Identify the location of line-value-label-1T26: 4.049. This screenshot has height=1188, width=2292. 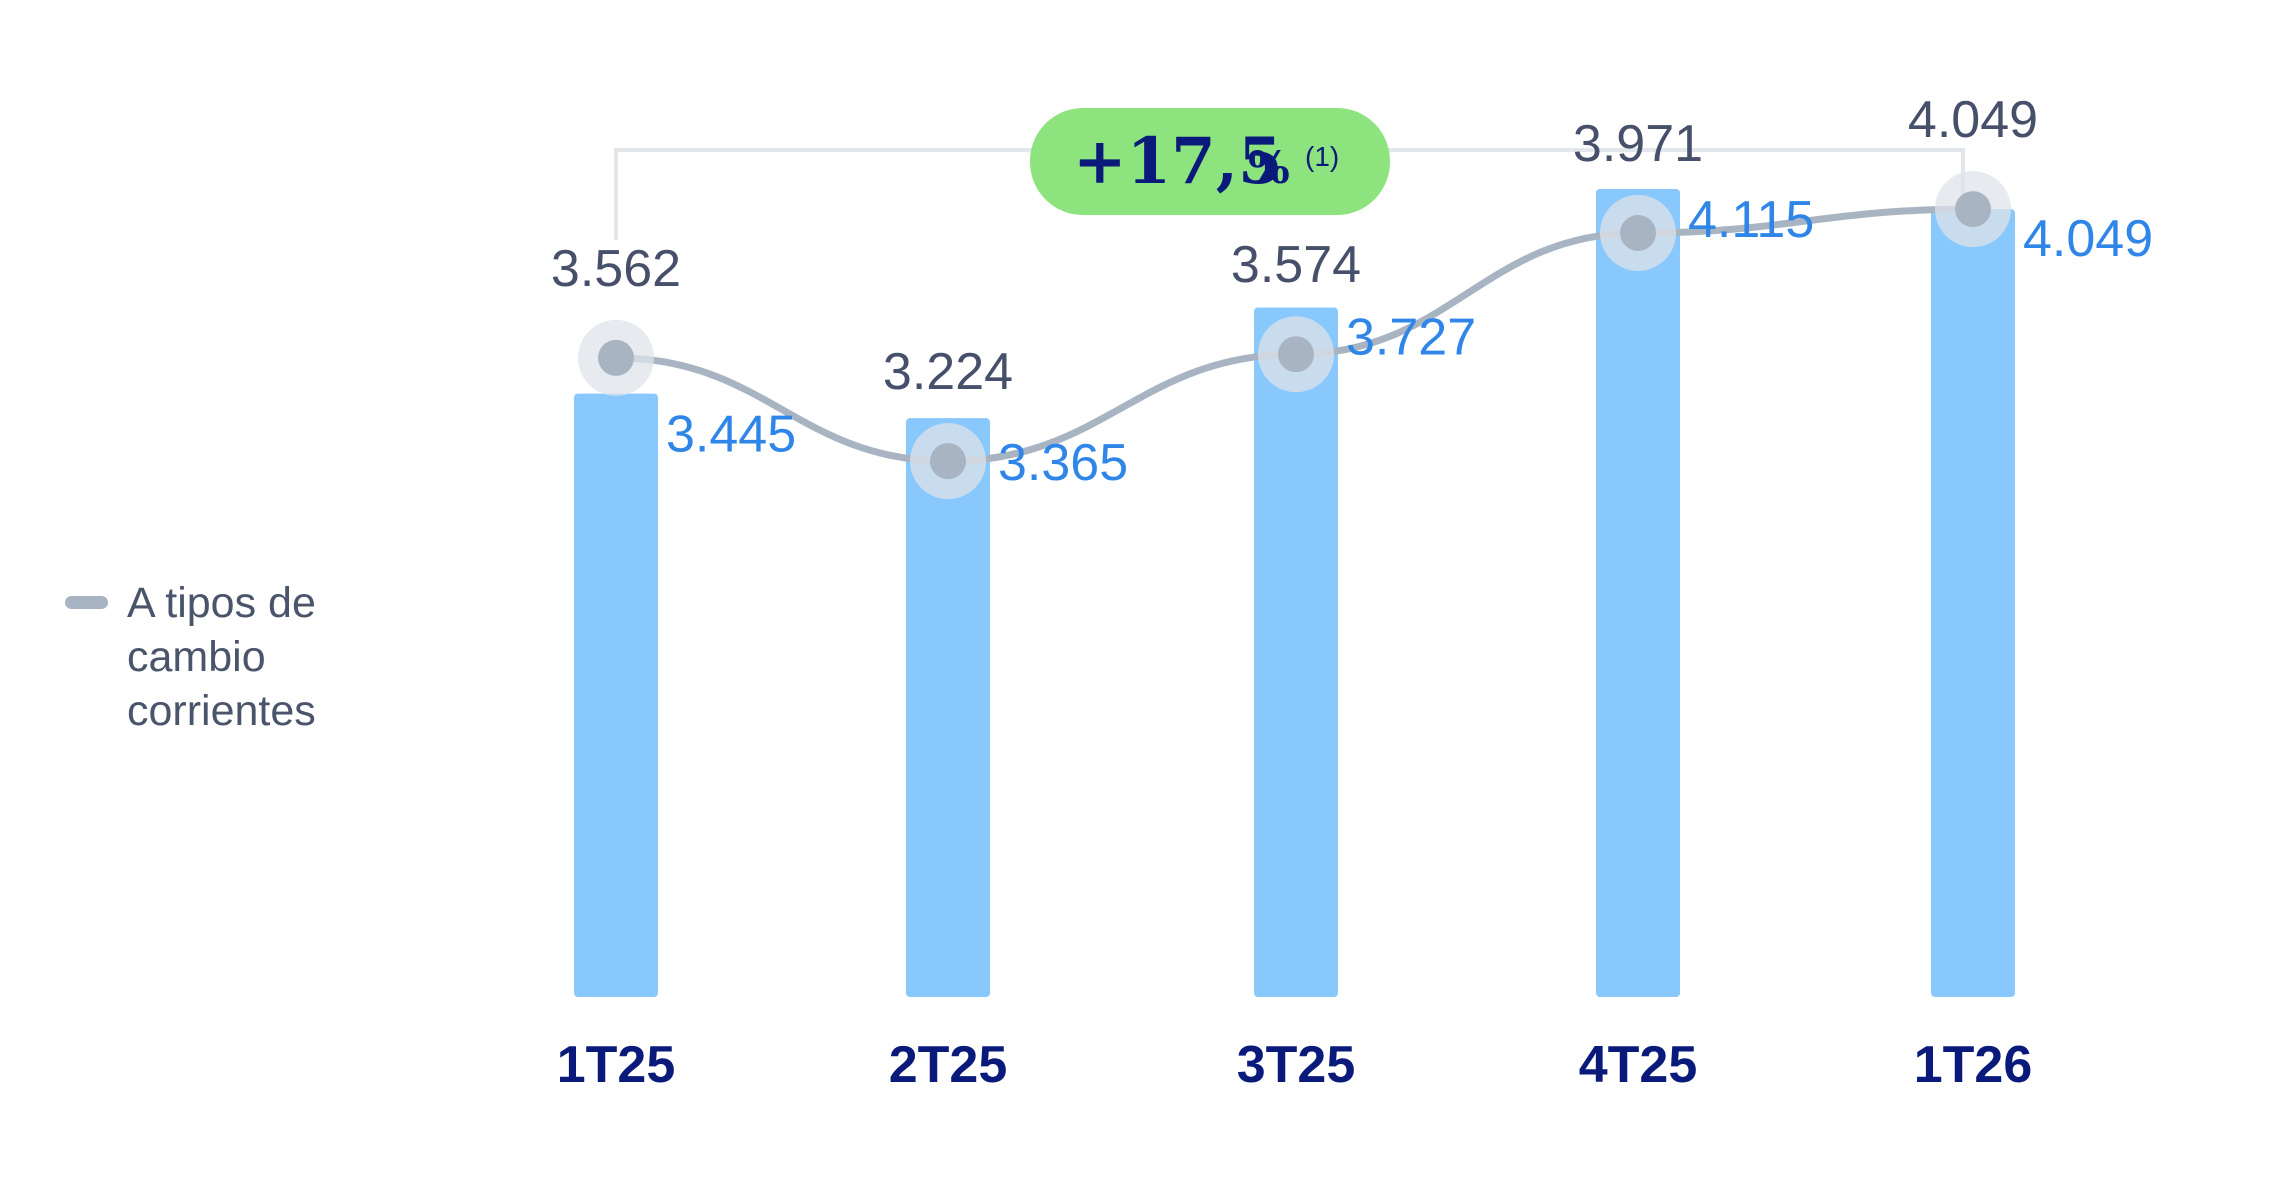
(1973, 120).